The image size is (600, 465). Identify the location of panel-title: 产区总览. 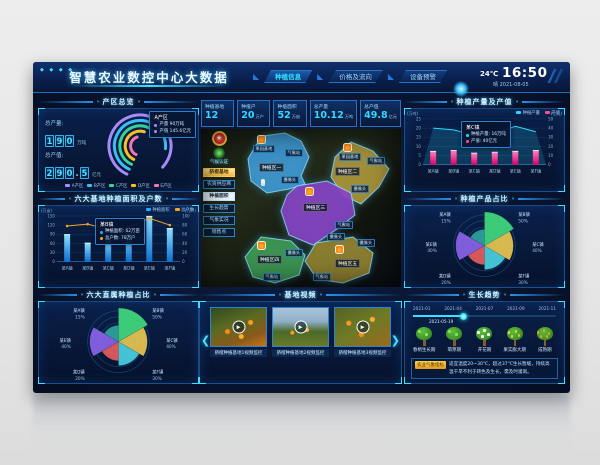
(118, 102).